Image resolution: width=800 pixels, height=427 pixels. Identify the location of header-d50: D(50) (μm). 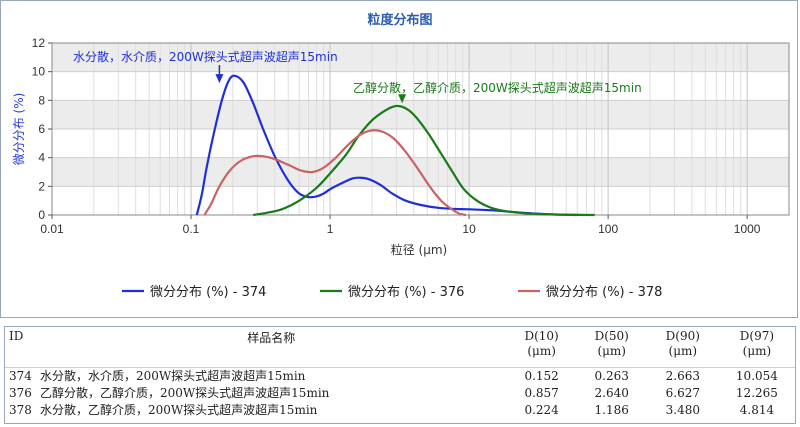
(611, 343).